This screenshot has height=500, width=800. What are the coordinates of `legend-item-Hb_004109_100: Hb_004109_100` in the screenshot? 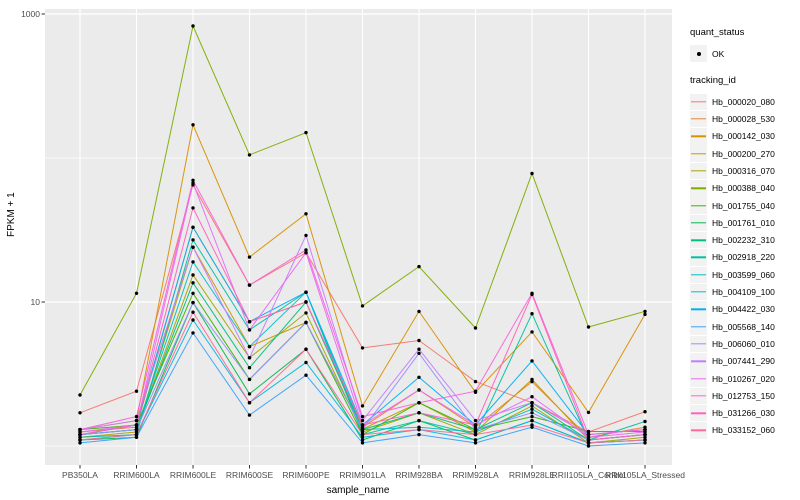 It's located at (744, 292).